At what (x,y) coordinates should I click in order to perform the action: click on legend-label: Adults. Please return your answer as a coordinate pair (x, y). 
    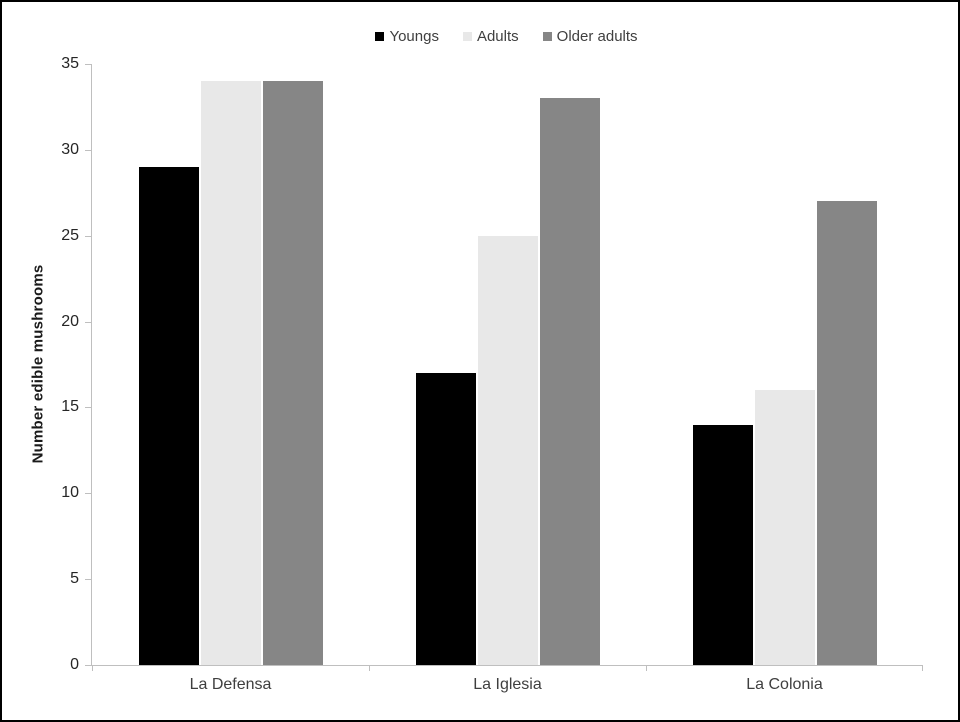
    Looking at the image, I should click on (497, 36).